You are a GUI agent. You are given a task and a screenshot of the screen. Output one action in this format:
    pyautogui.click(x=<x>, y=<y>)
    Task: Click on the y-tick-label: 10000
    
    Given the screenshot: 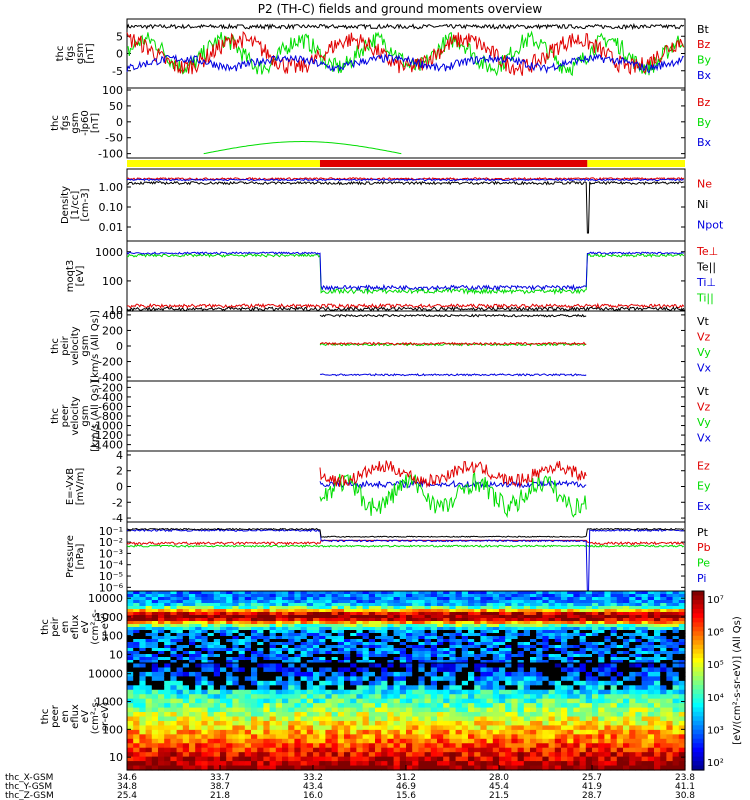 What is the action you would take?
    pyautogui.click(x=105, y=674)
    